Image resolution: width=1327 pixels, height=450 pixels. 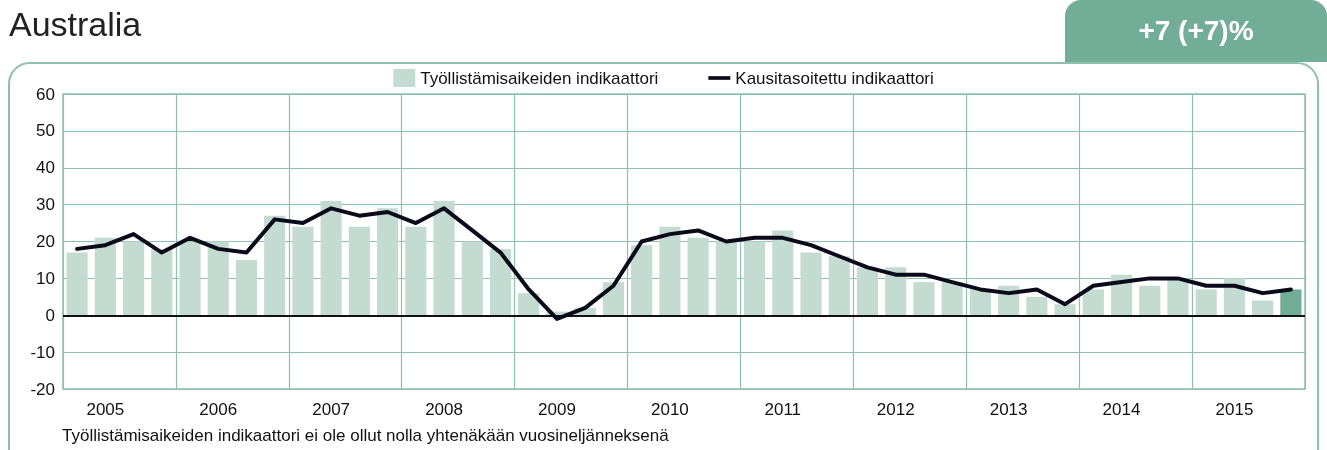 What do you see at coordinates (539, 78) in the screenshot?
I see `legend-label: Työllistämisaikeiden indikaattori` at bounding box center [539, 78].